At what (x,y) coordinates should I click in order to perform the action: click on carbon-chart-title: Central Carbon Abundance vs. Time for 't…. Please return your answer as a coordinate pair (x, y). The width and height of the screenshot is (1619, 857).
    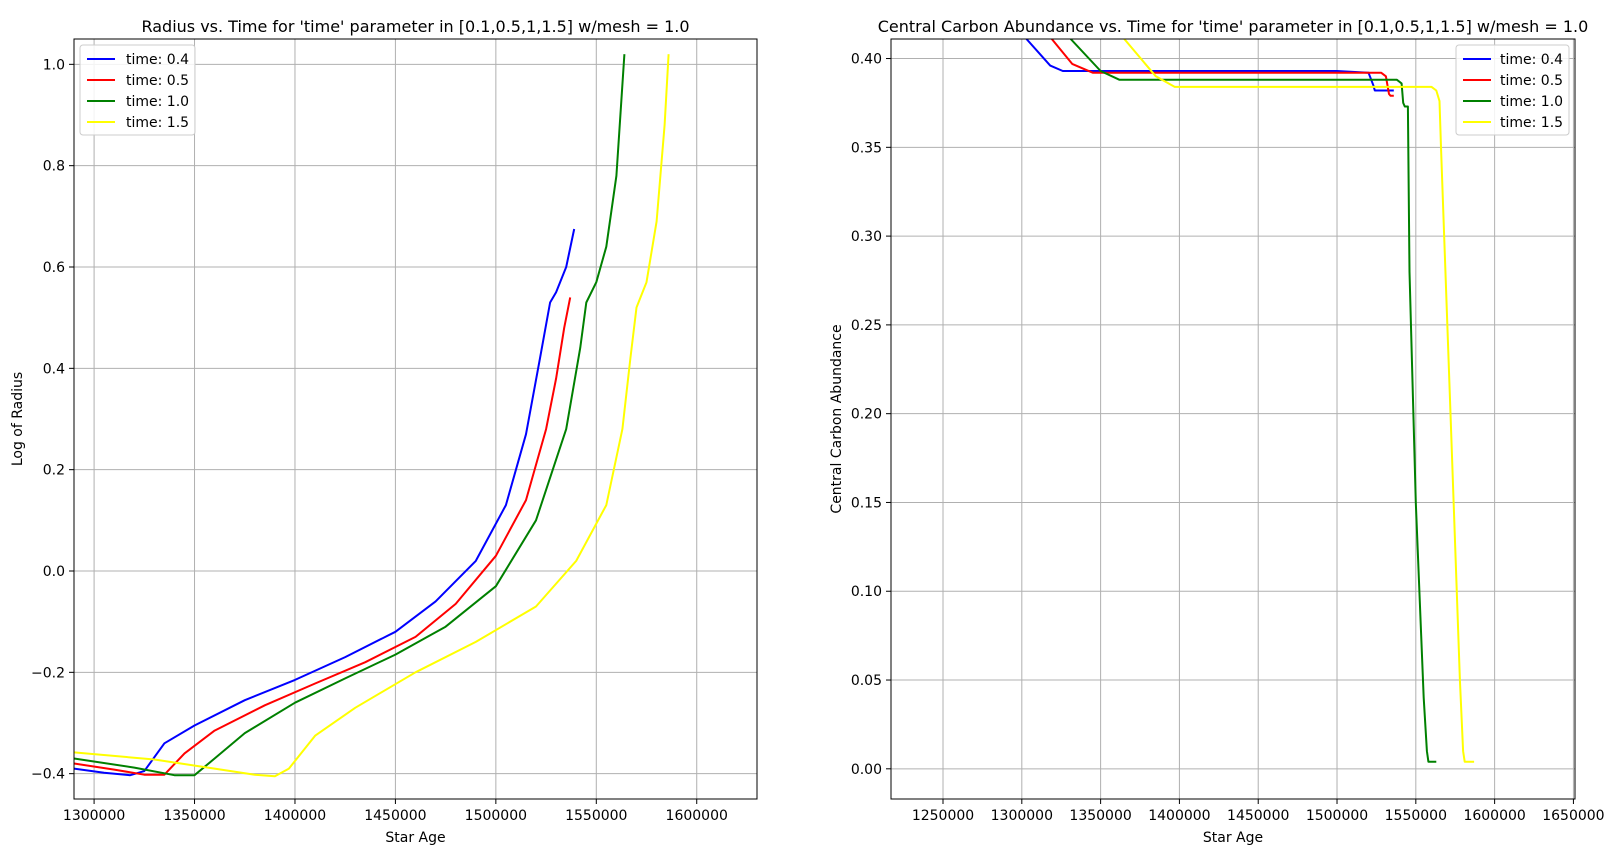
    Looking at the image, I should click on (1233, 26).